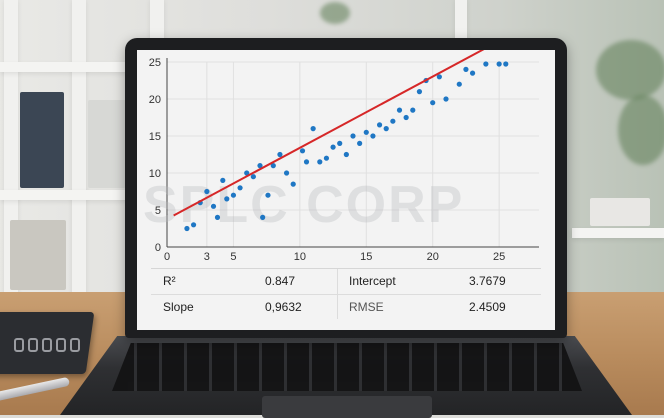 This screenshot has height=418, width=664. I want to click on x-tick-label: 20, so click(433, 257).